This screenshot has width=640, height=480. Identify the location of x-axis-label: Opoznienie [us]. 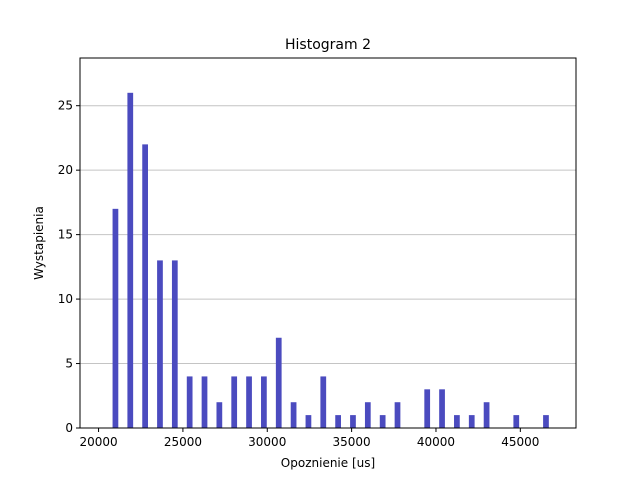
(328, 463).